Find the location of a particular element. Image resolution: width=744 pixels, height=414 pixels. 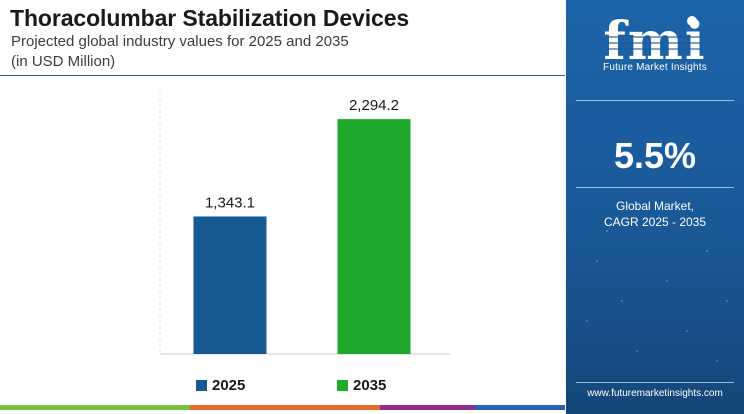

chart-legend: 2025 2035 is located at coordinates (282, 385).